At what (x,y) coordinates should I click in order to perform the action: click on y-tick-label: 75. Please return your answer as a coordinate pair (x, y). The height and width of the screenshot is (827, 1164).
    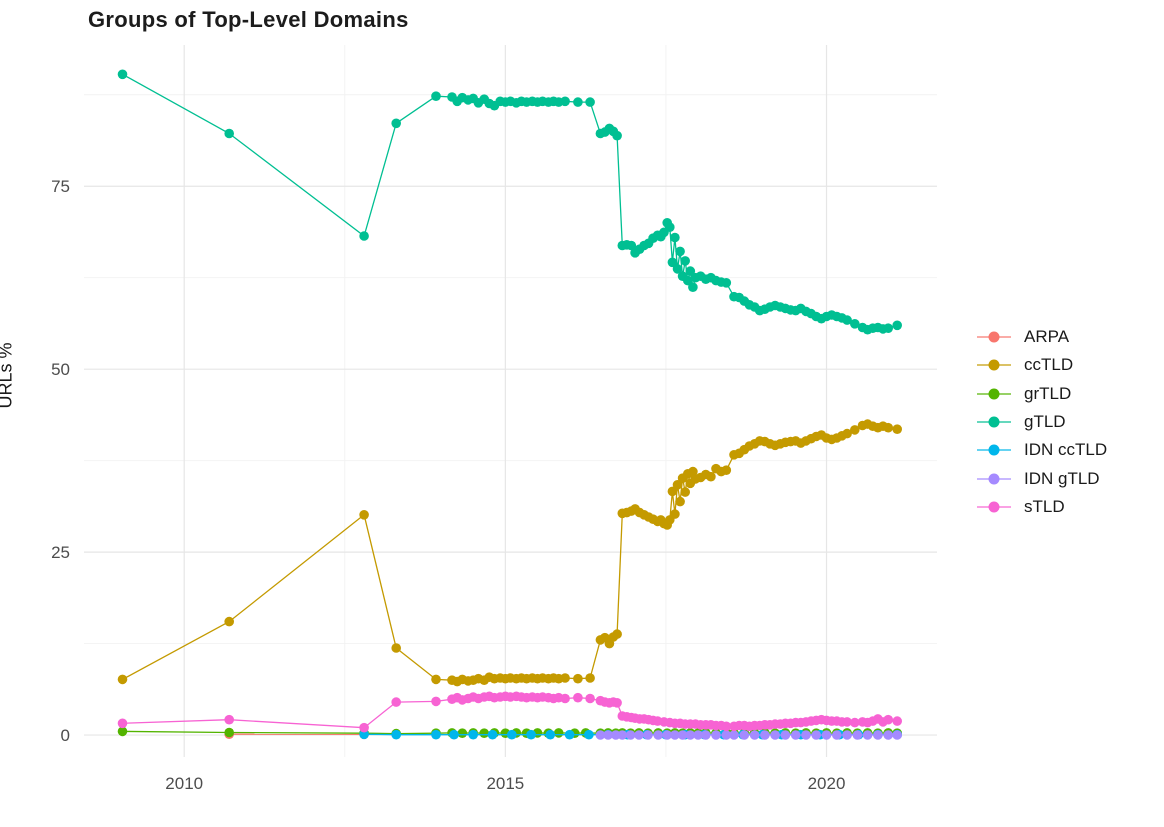
    Looking at the image, I should click on (60, 186).